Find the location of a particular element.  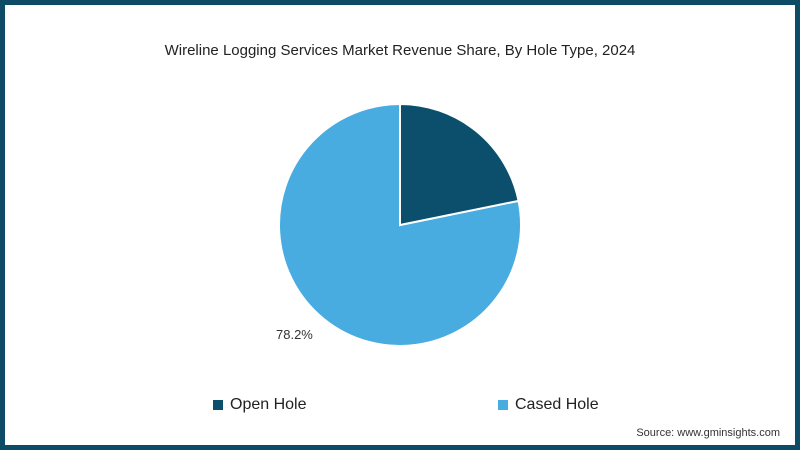

legend-swatch-cased-hole is located at coordinates (503, 405).